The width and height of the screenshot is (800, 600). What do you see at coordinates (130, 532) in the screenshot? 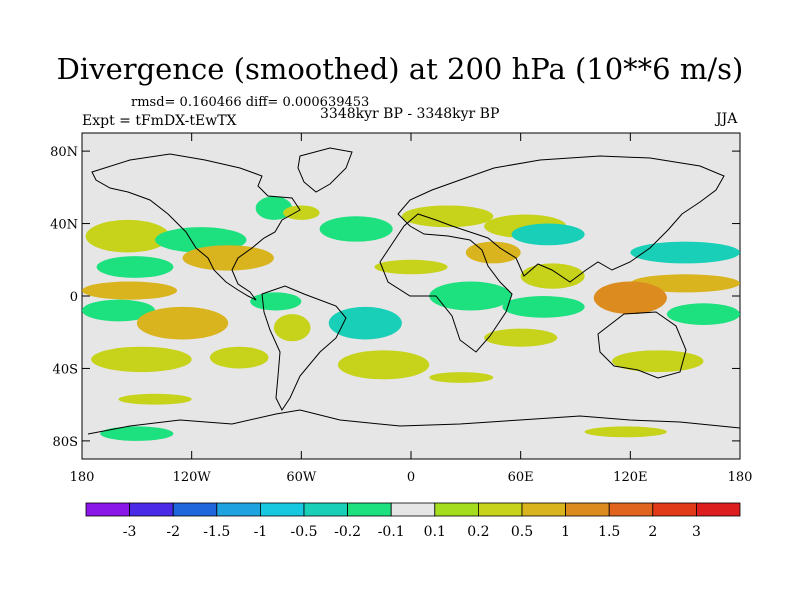
I see `colorbar-label-0: -3` at bounding box center [130, 532].